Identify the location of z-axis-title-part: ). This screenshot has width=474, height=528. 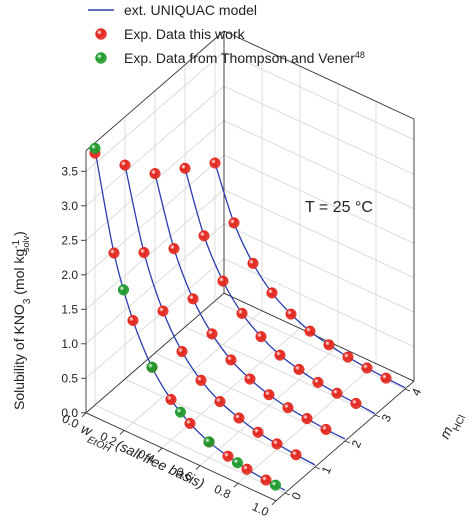
(19, 233).